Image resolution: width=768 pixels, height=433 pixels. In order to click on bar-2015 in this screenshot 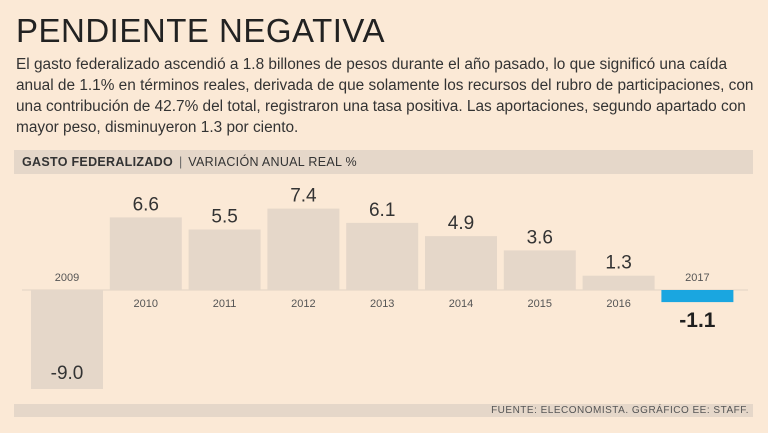, I will do `click(539, 270)`.